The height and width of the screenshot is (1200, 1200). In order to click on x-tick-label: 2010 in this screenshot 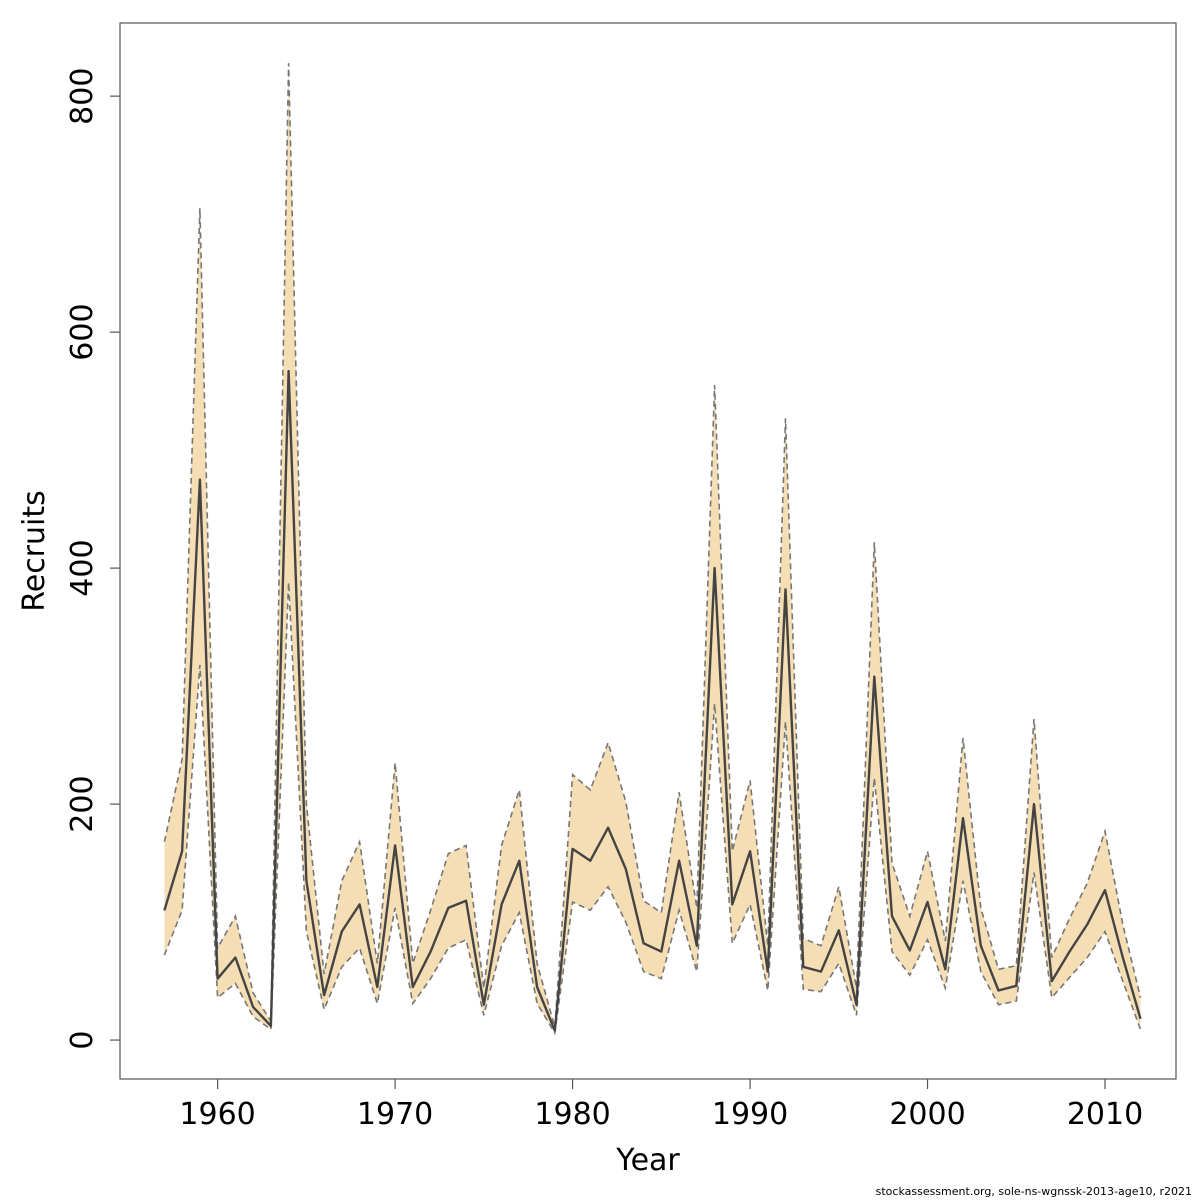, I will do `click(1105, 1114)`.